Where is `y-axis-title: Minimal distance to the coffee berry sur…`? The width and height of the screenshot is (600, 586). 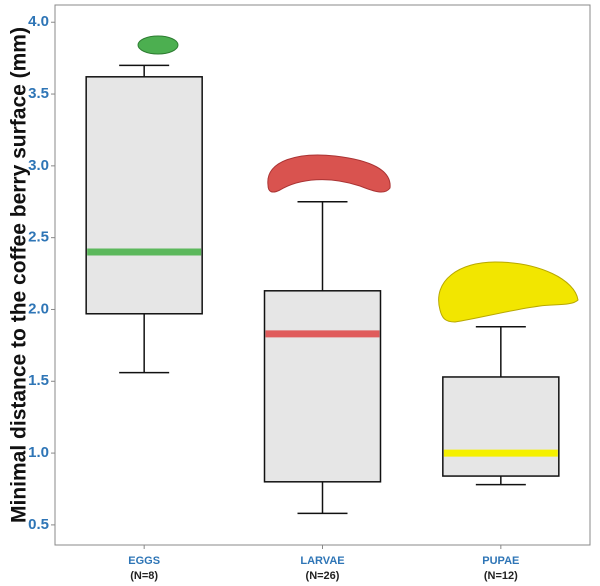 y-axis-title: Minimal distance to the coffee berry sur… is located at coordinates (19, 275).